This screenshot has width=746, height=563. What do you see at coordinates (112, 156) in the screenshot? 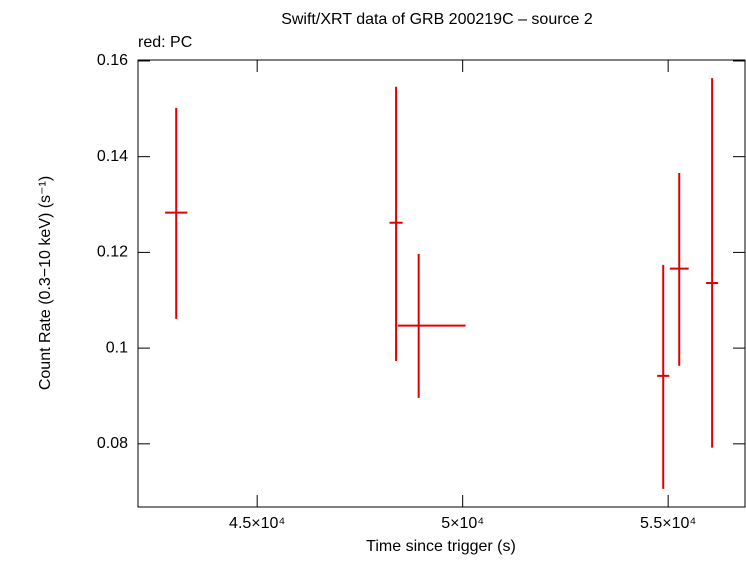
I see `y-tick-label: 0.14` at bounding box center [112, 156].